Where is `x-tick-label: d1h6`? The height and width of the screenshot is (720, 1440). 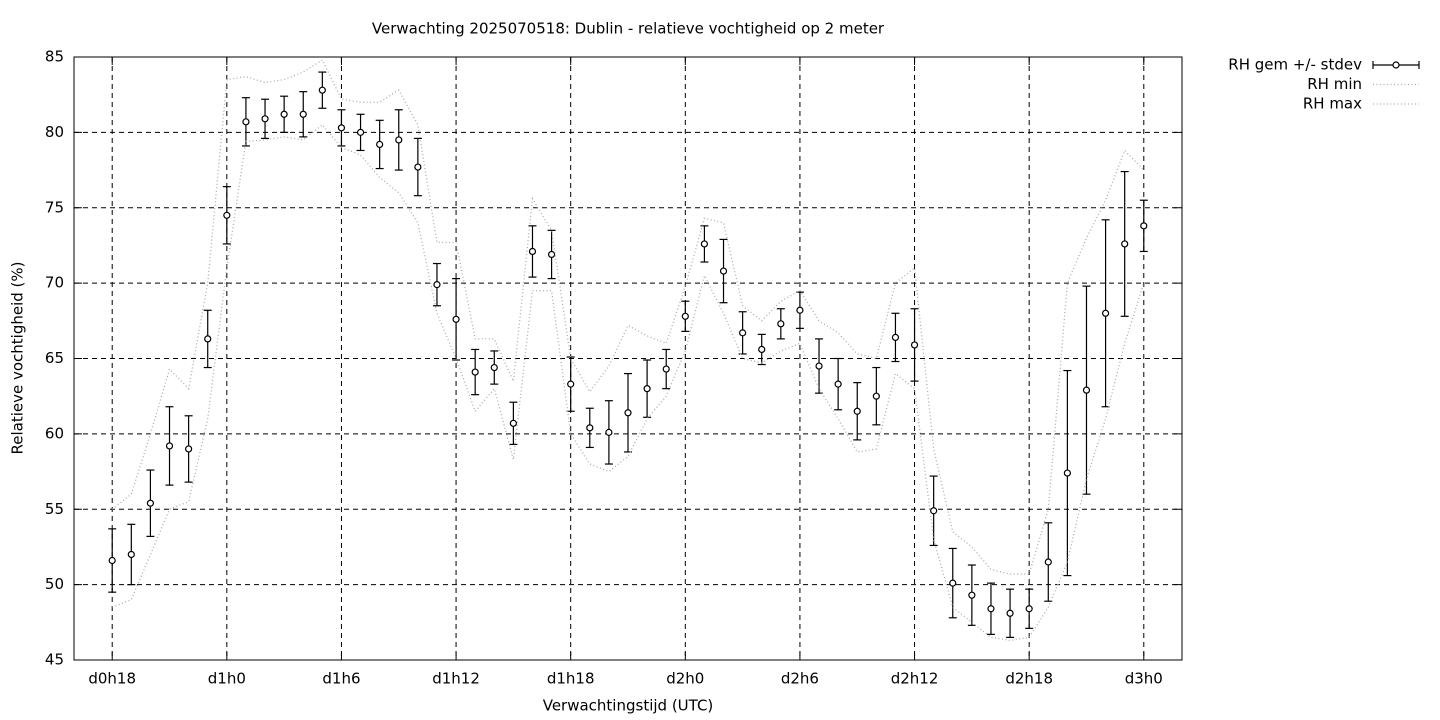 x-tick-label: d1h6 is located at coordinates (341, 679).